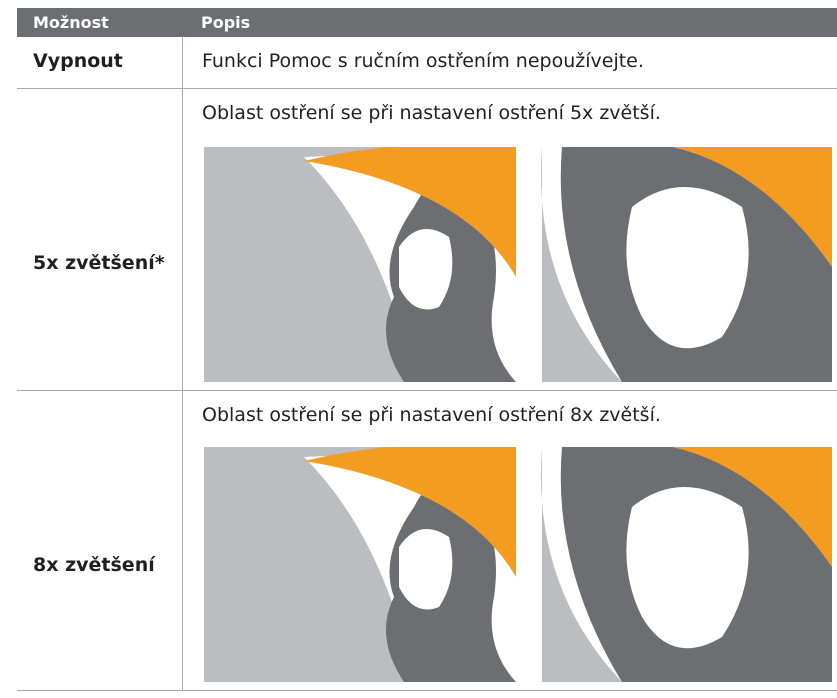  What do you see at coordinates (182, 363) in the screenshot?
I see `column-divider` at bounding box center [182, 363].